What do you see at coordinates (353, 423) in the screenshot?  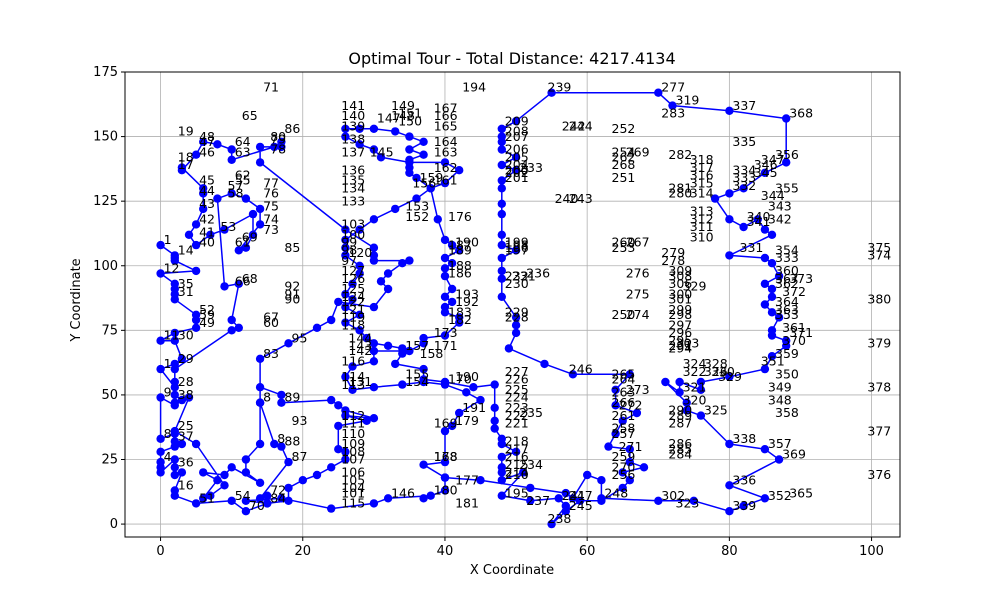 I see `point-label: 111` at bounding box center [353, 423].